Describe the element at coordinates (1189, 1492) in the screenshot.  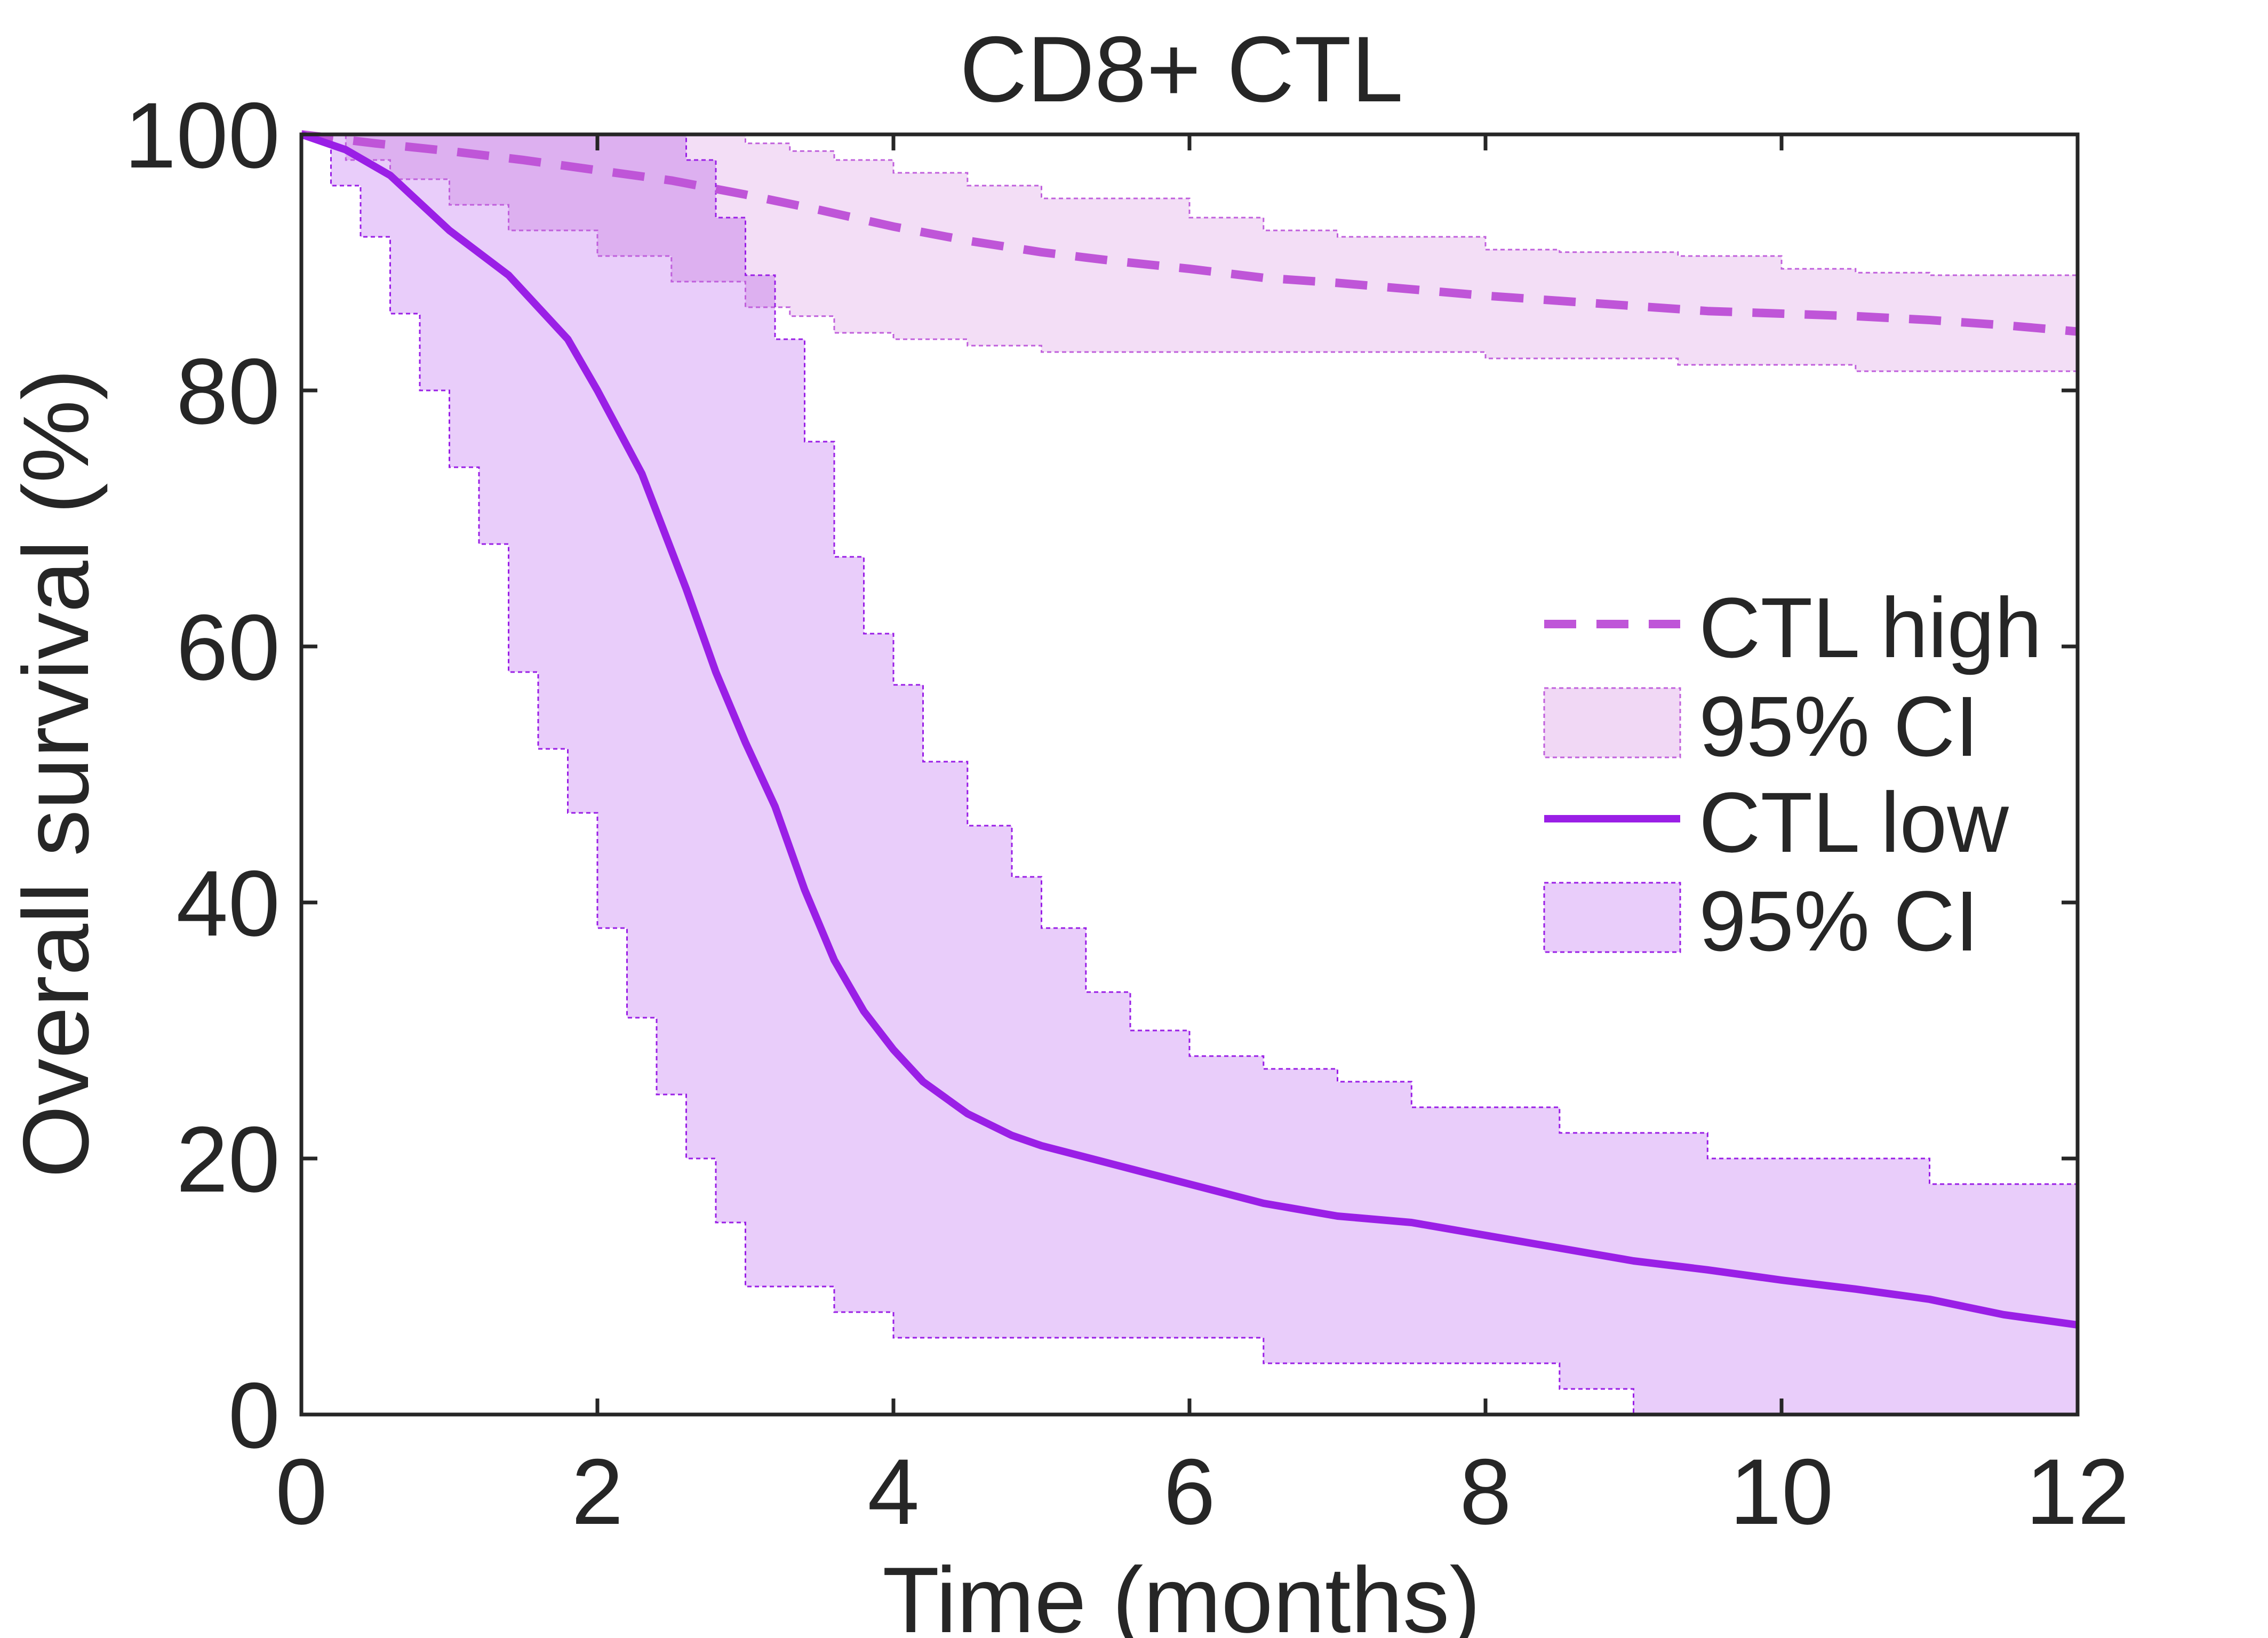
I see `x-tick-label: 6` at that location.